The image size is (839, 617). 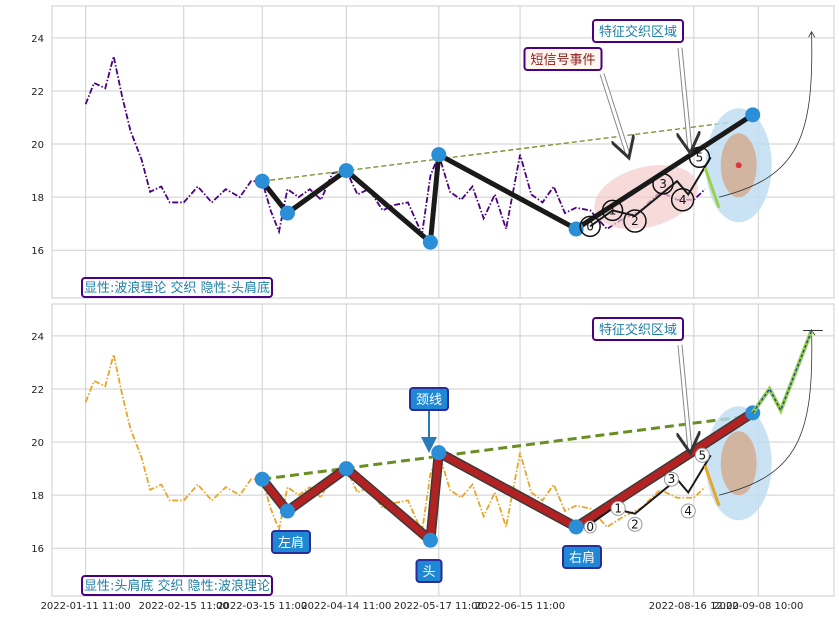 I want to click on panel-footer-label: 显性:头肩底 交织 隐性:波浪理论, so click(x=177, y=585).